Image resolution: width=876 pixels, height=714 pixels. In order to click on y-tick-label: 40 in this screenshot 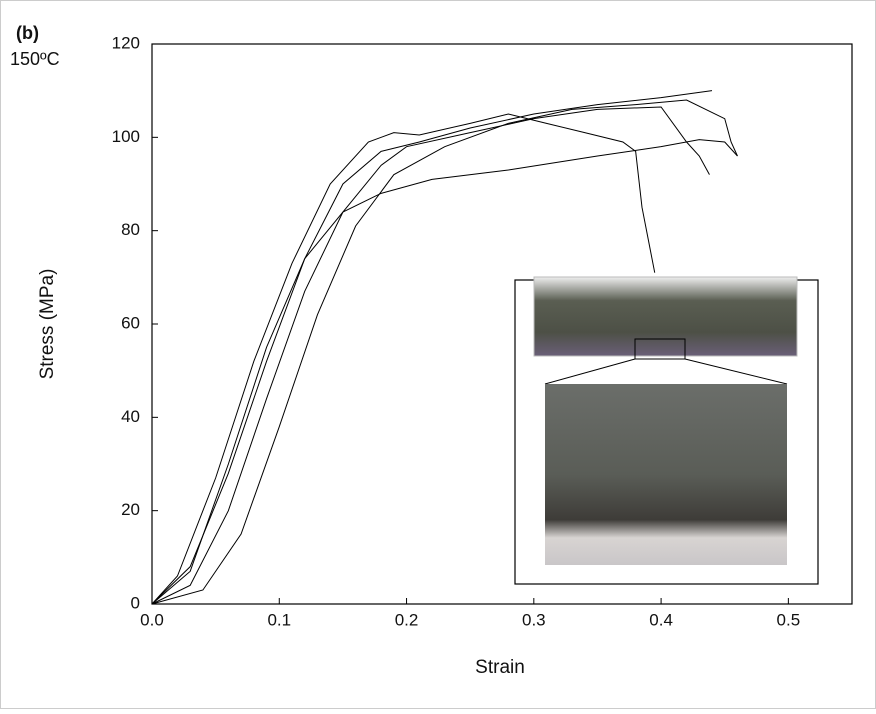, I will do `click(130, 416)`.